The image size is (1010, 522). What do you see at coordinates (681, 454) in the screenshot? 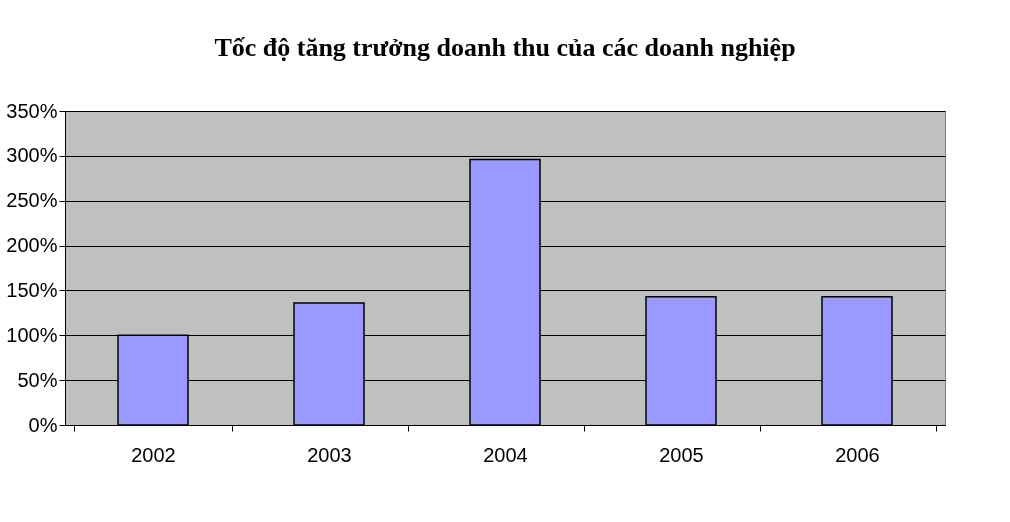
I see `x-tick-label: 2005` at bounding box center [681, 454].